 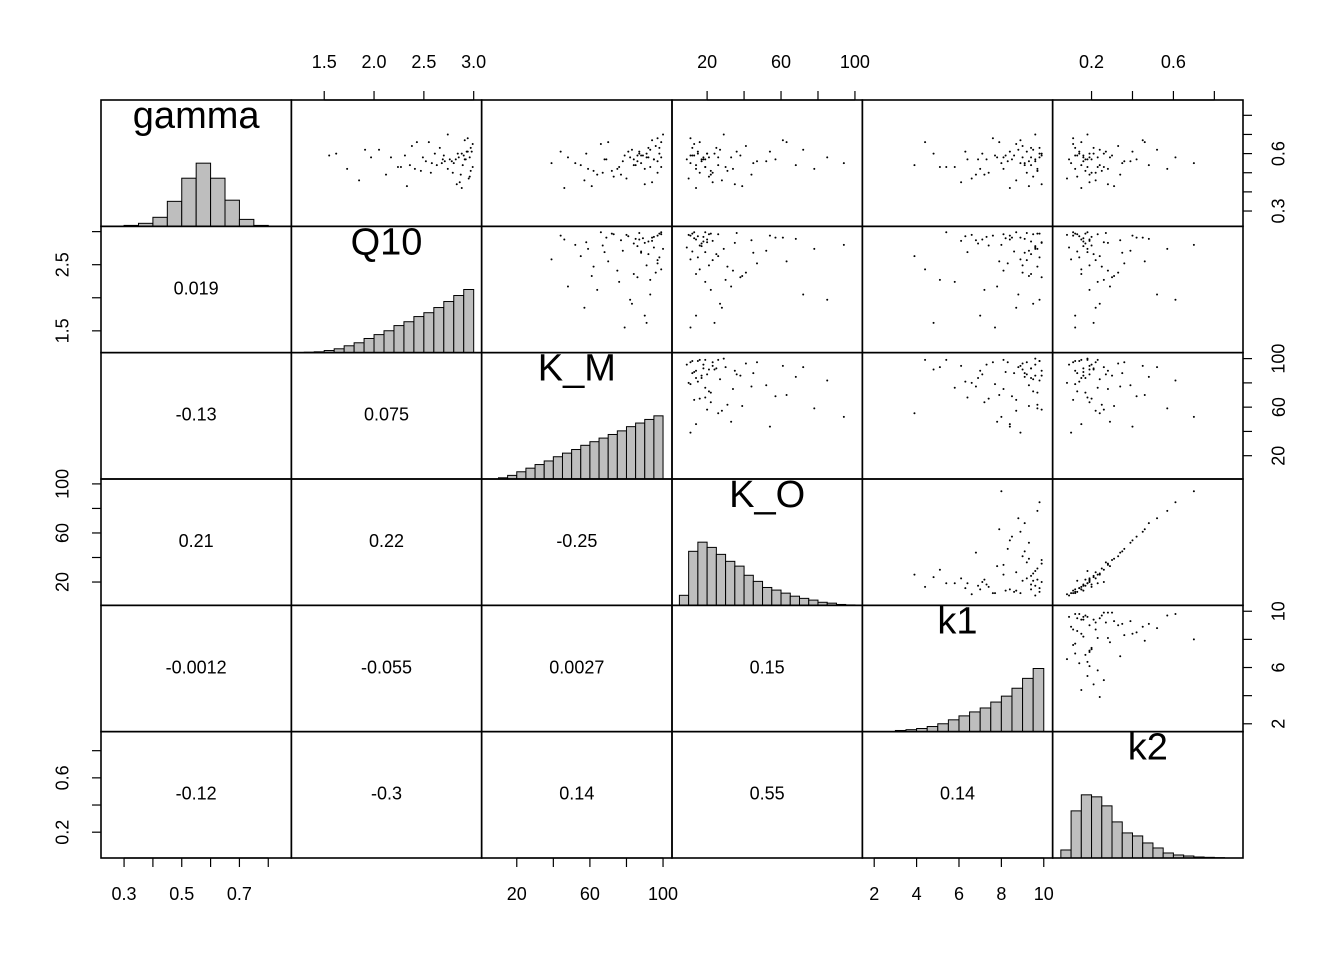 What do you see at coordinates (767, 667) in the screenshot?
I see `correlation-label: 0.15` at bounding box center [767, 667].